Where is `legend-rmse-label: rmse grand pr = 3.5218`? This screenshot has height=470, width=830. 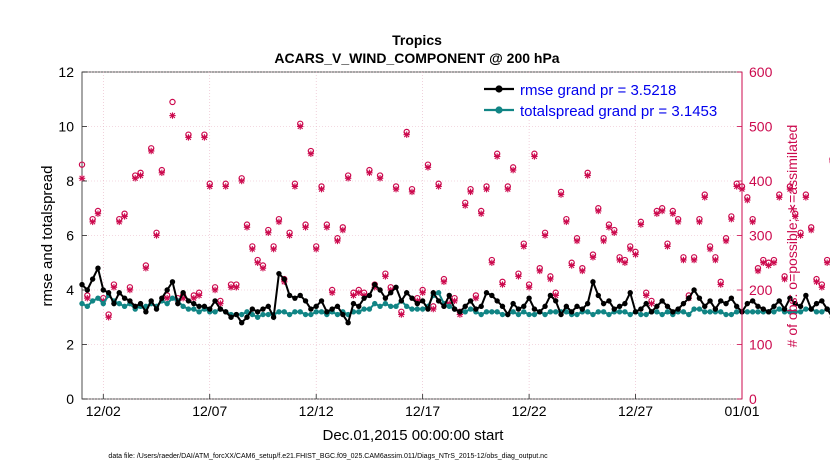 legend-rmse-label: rmse grand pr = 3.5218 is located at coordinates (598, 90).